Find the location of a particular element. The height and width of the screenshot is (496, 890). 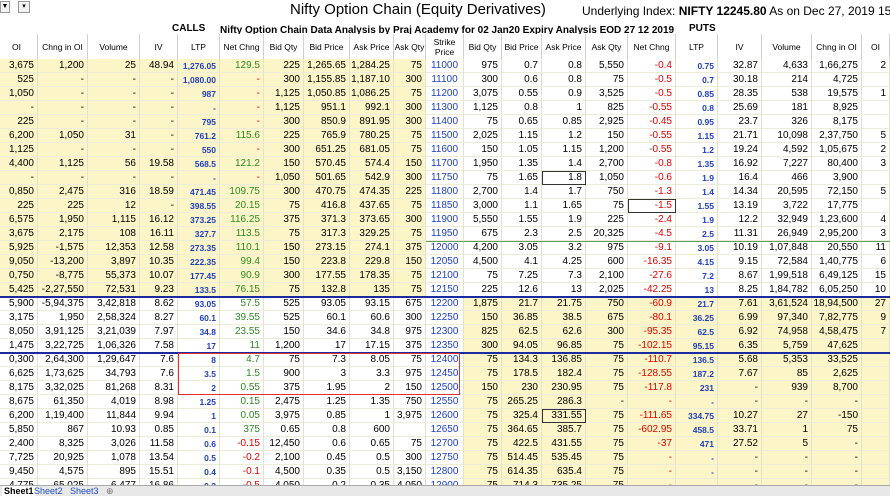

cell-volume: 466 is located at coordinates (787, 178).